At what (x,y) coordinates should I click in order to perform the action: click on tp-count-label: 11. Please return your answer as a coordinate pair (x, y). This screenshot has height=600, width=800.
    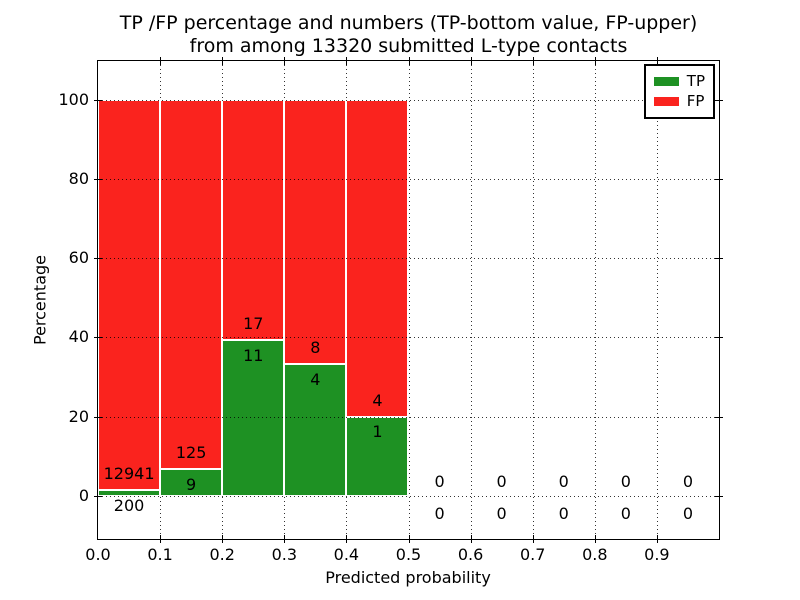
    Looking at the image, I should click on (253, 356).